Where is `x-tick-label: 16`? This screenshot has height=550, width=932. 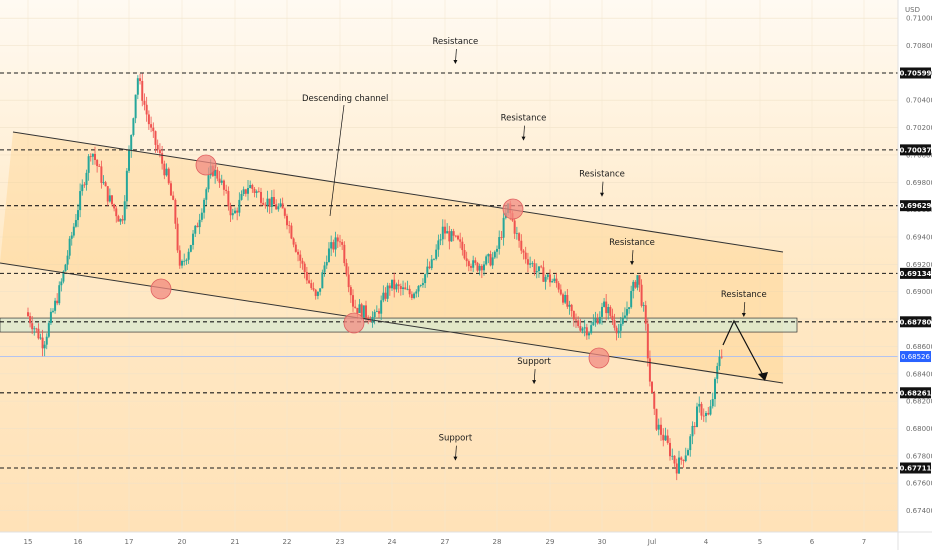 x-tick-label: 16 is located at coordinates (78, 542).